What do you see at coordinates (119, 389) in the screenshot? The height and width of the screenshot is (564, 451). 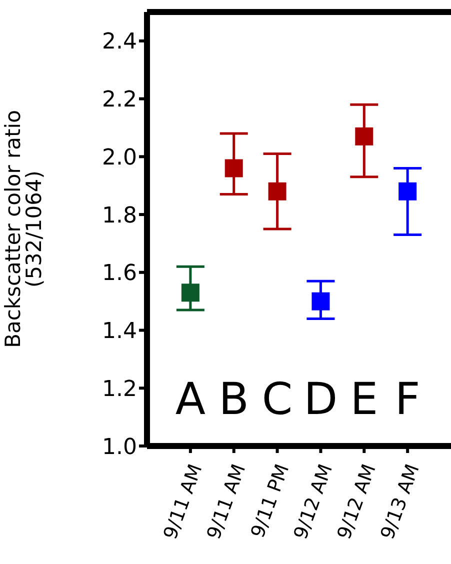 I see `y-tick-label: 1.2` at bounding box center [119, 389].